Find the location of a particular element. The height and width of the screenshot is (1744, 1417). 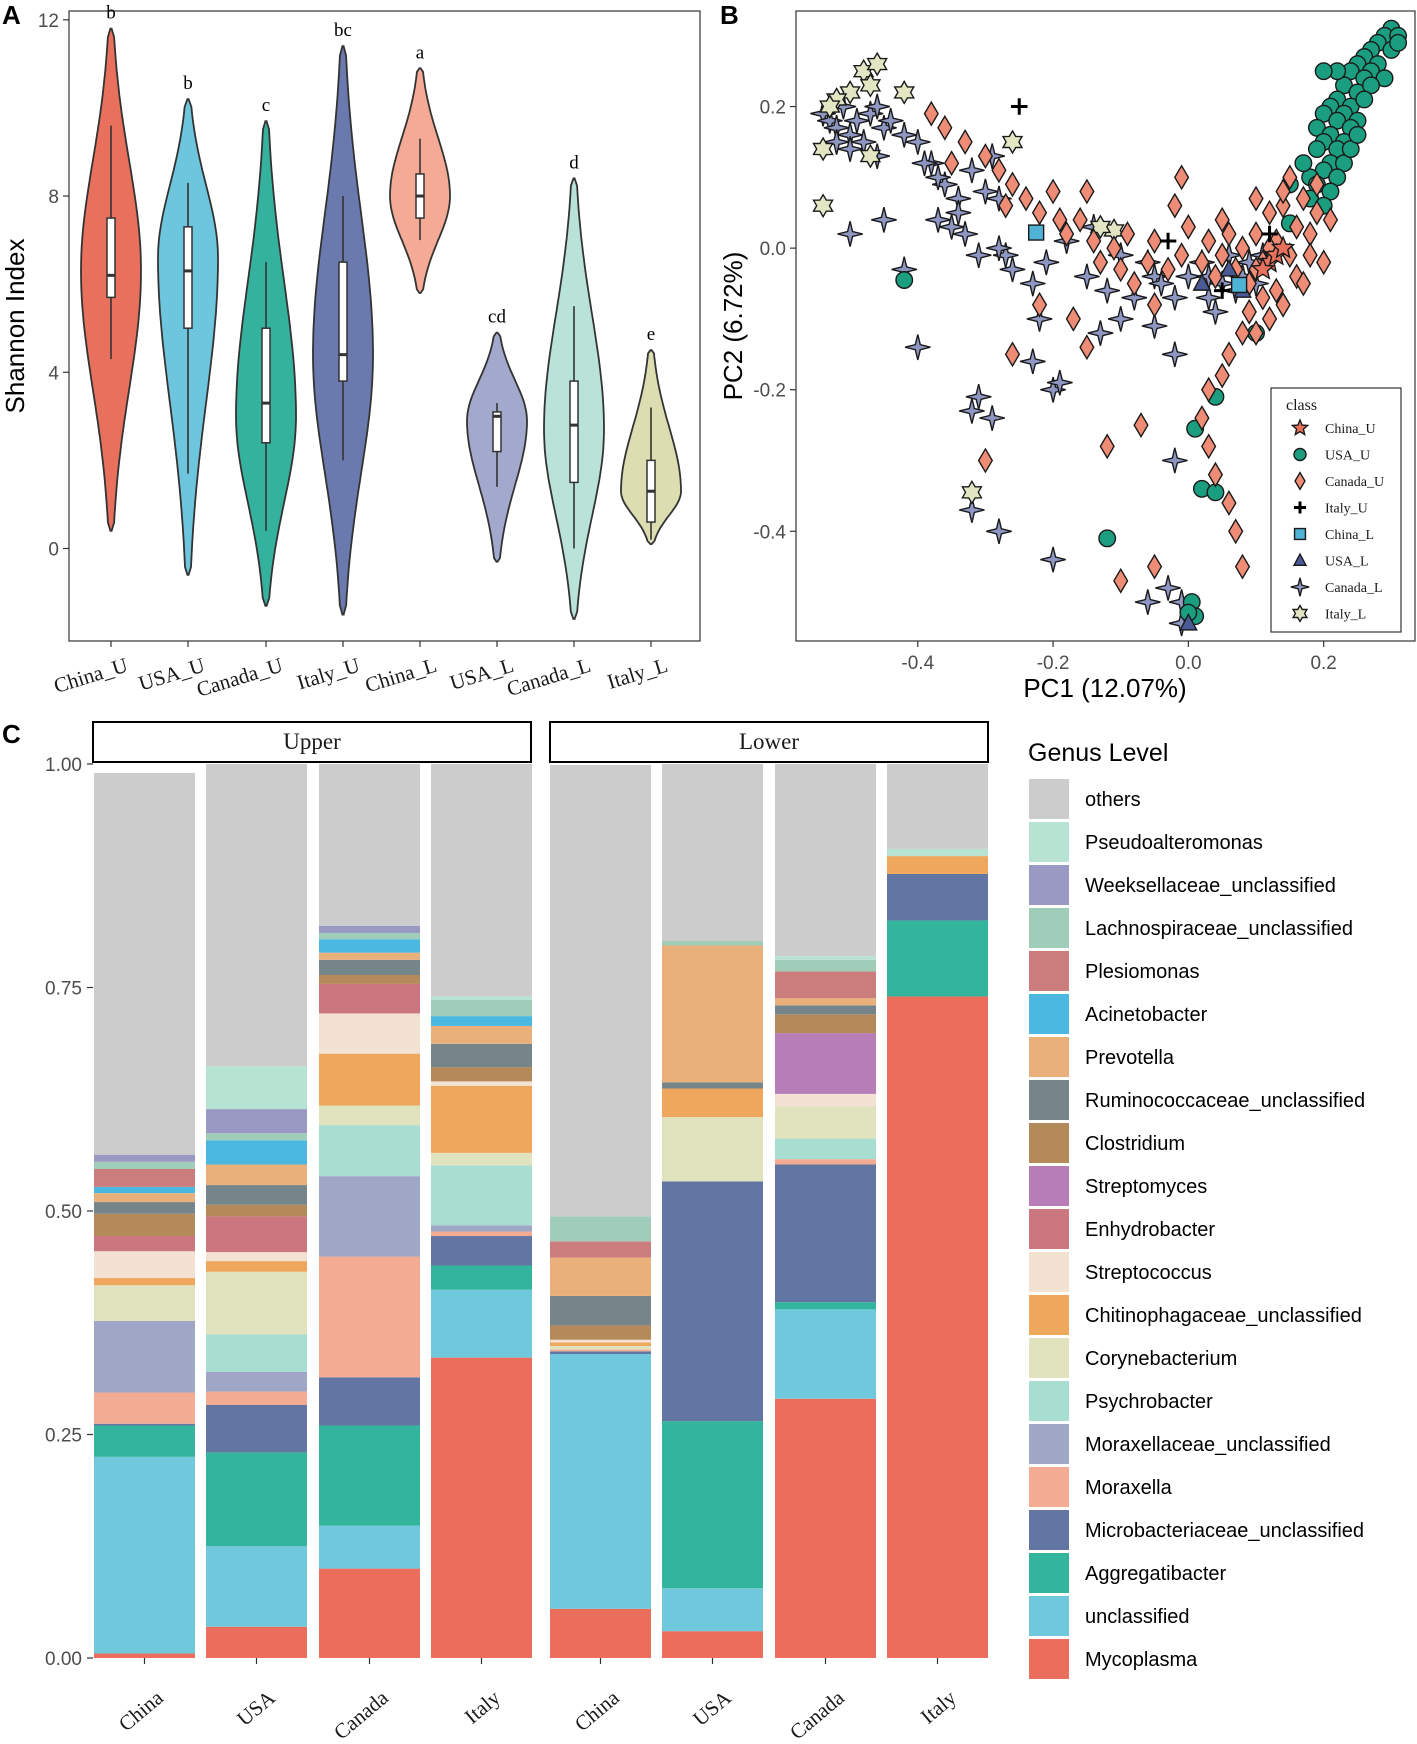

violin-sig-letter-usa-l: cd is located at coordinates (497, 317).